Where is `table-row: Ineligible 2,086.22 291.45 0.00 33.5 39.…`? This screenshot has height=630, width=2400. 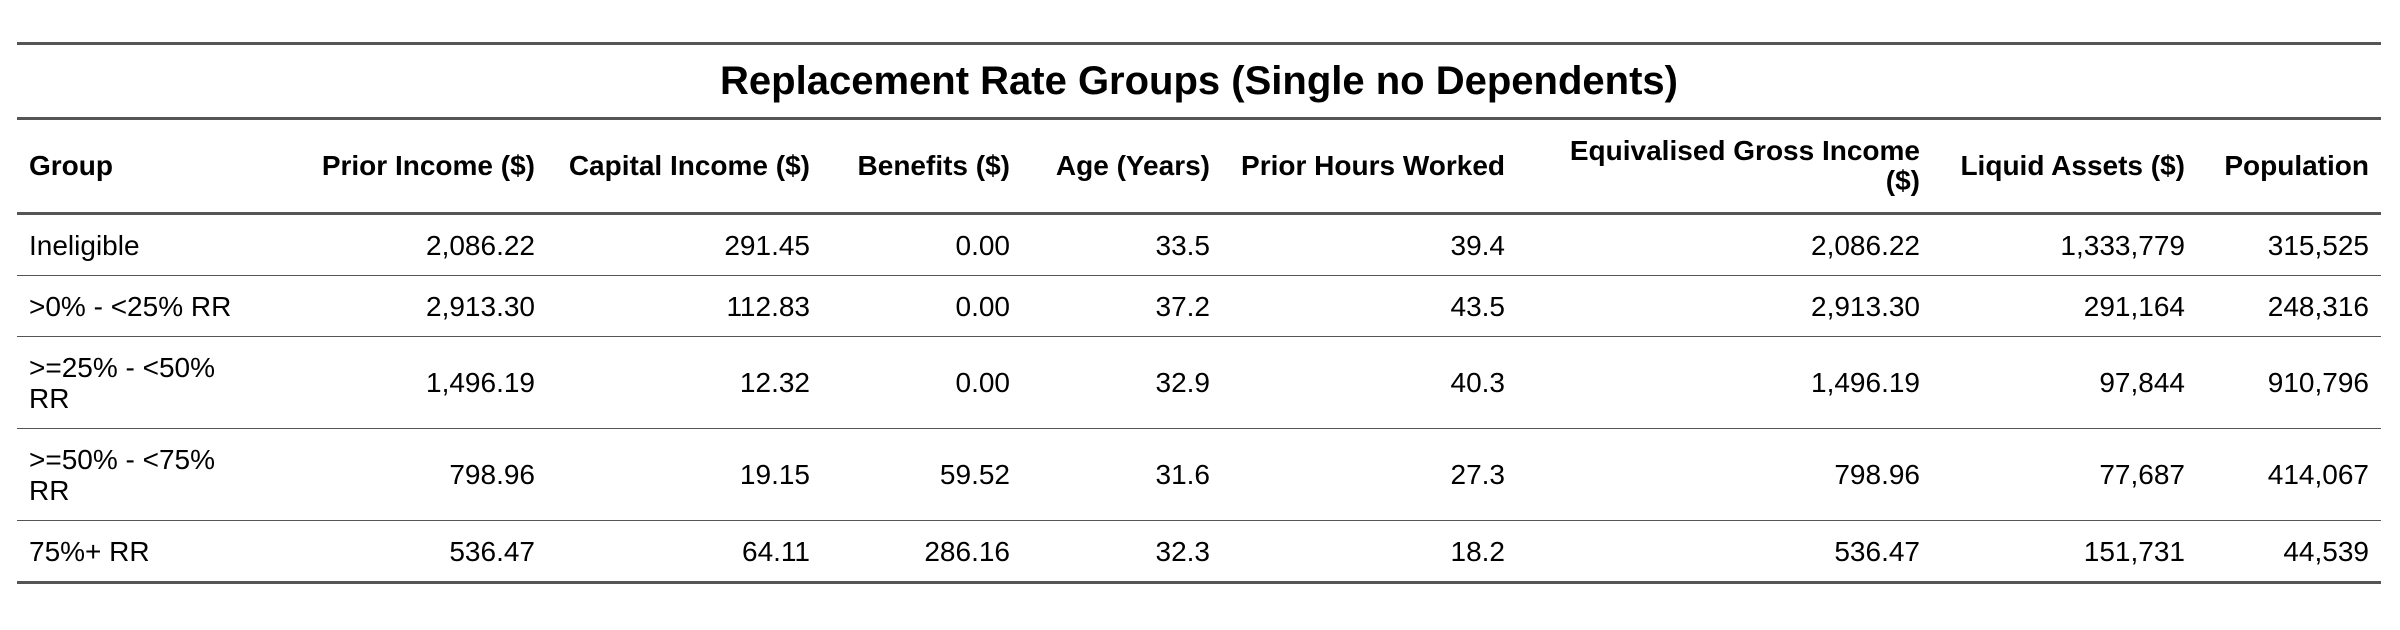
table-row: Ineligible 2,086.22 291.45 0.00 33.5 39.… is located at coordinates (1199, 244).